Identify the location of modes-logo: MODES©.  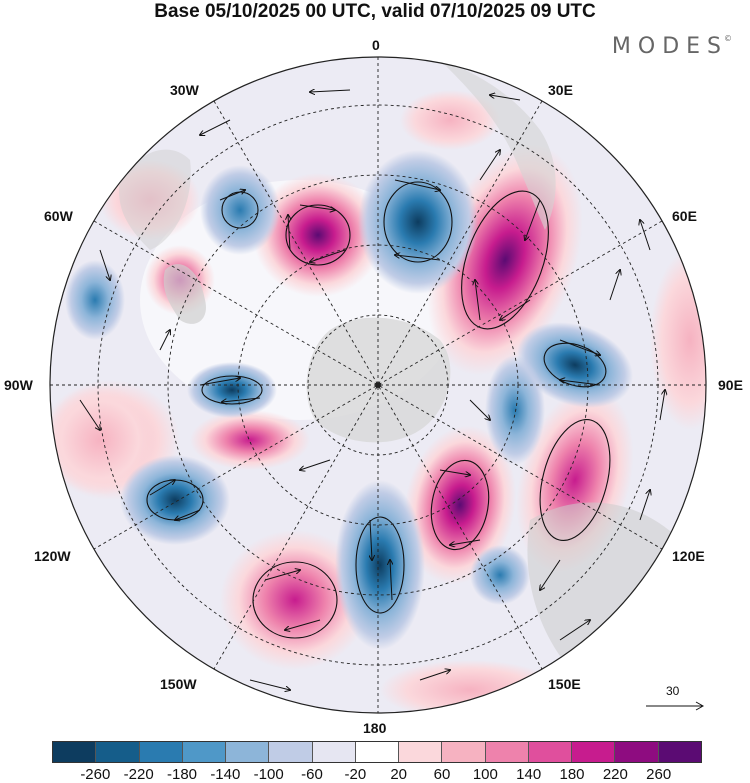
(672, 46).